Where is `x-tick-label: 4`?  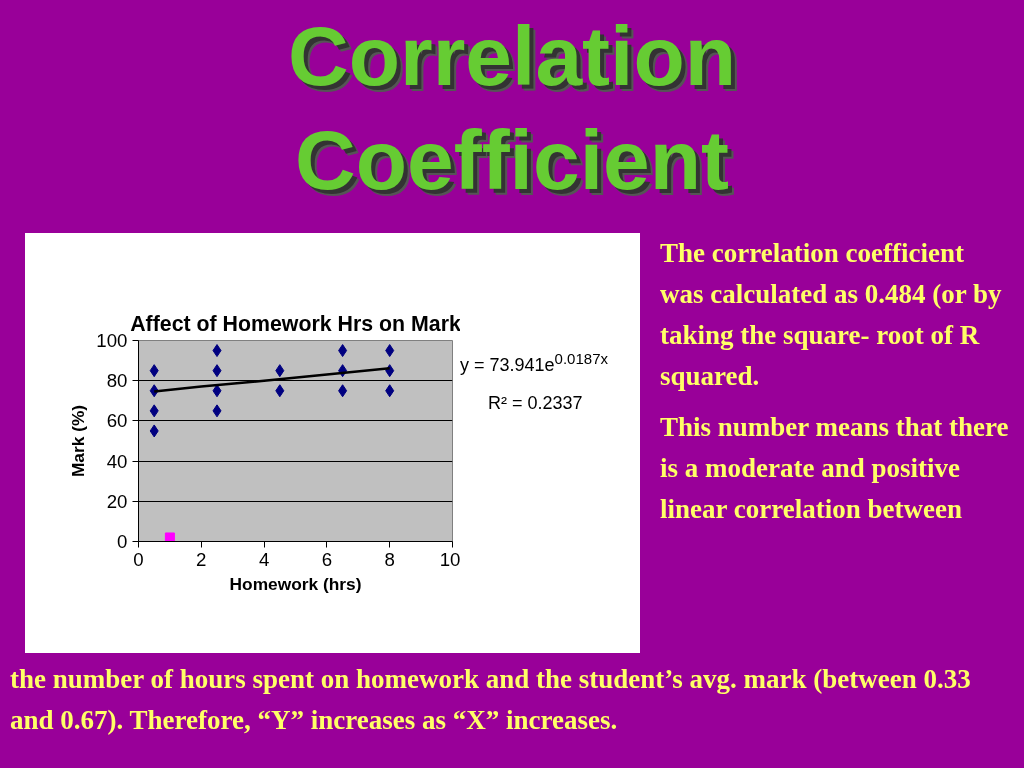 x-tick-label: 4 is located at coordinates (264, 559).